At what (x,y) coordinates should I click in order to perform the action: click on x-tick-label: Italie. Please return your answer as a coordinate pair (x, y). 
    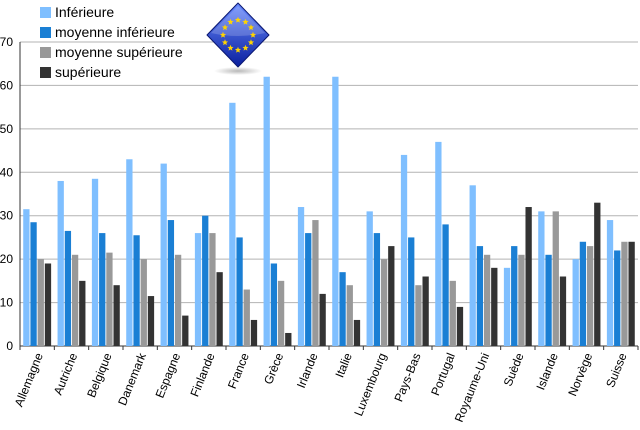
    Looking at the image, I should click on (343, 365).